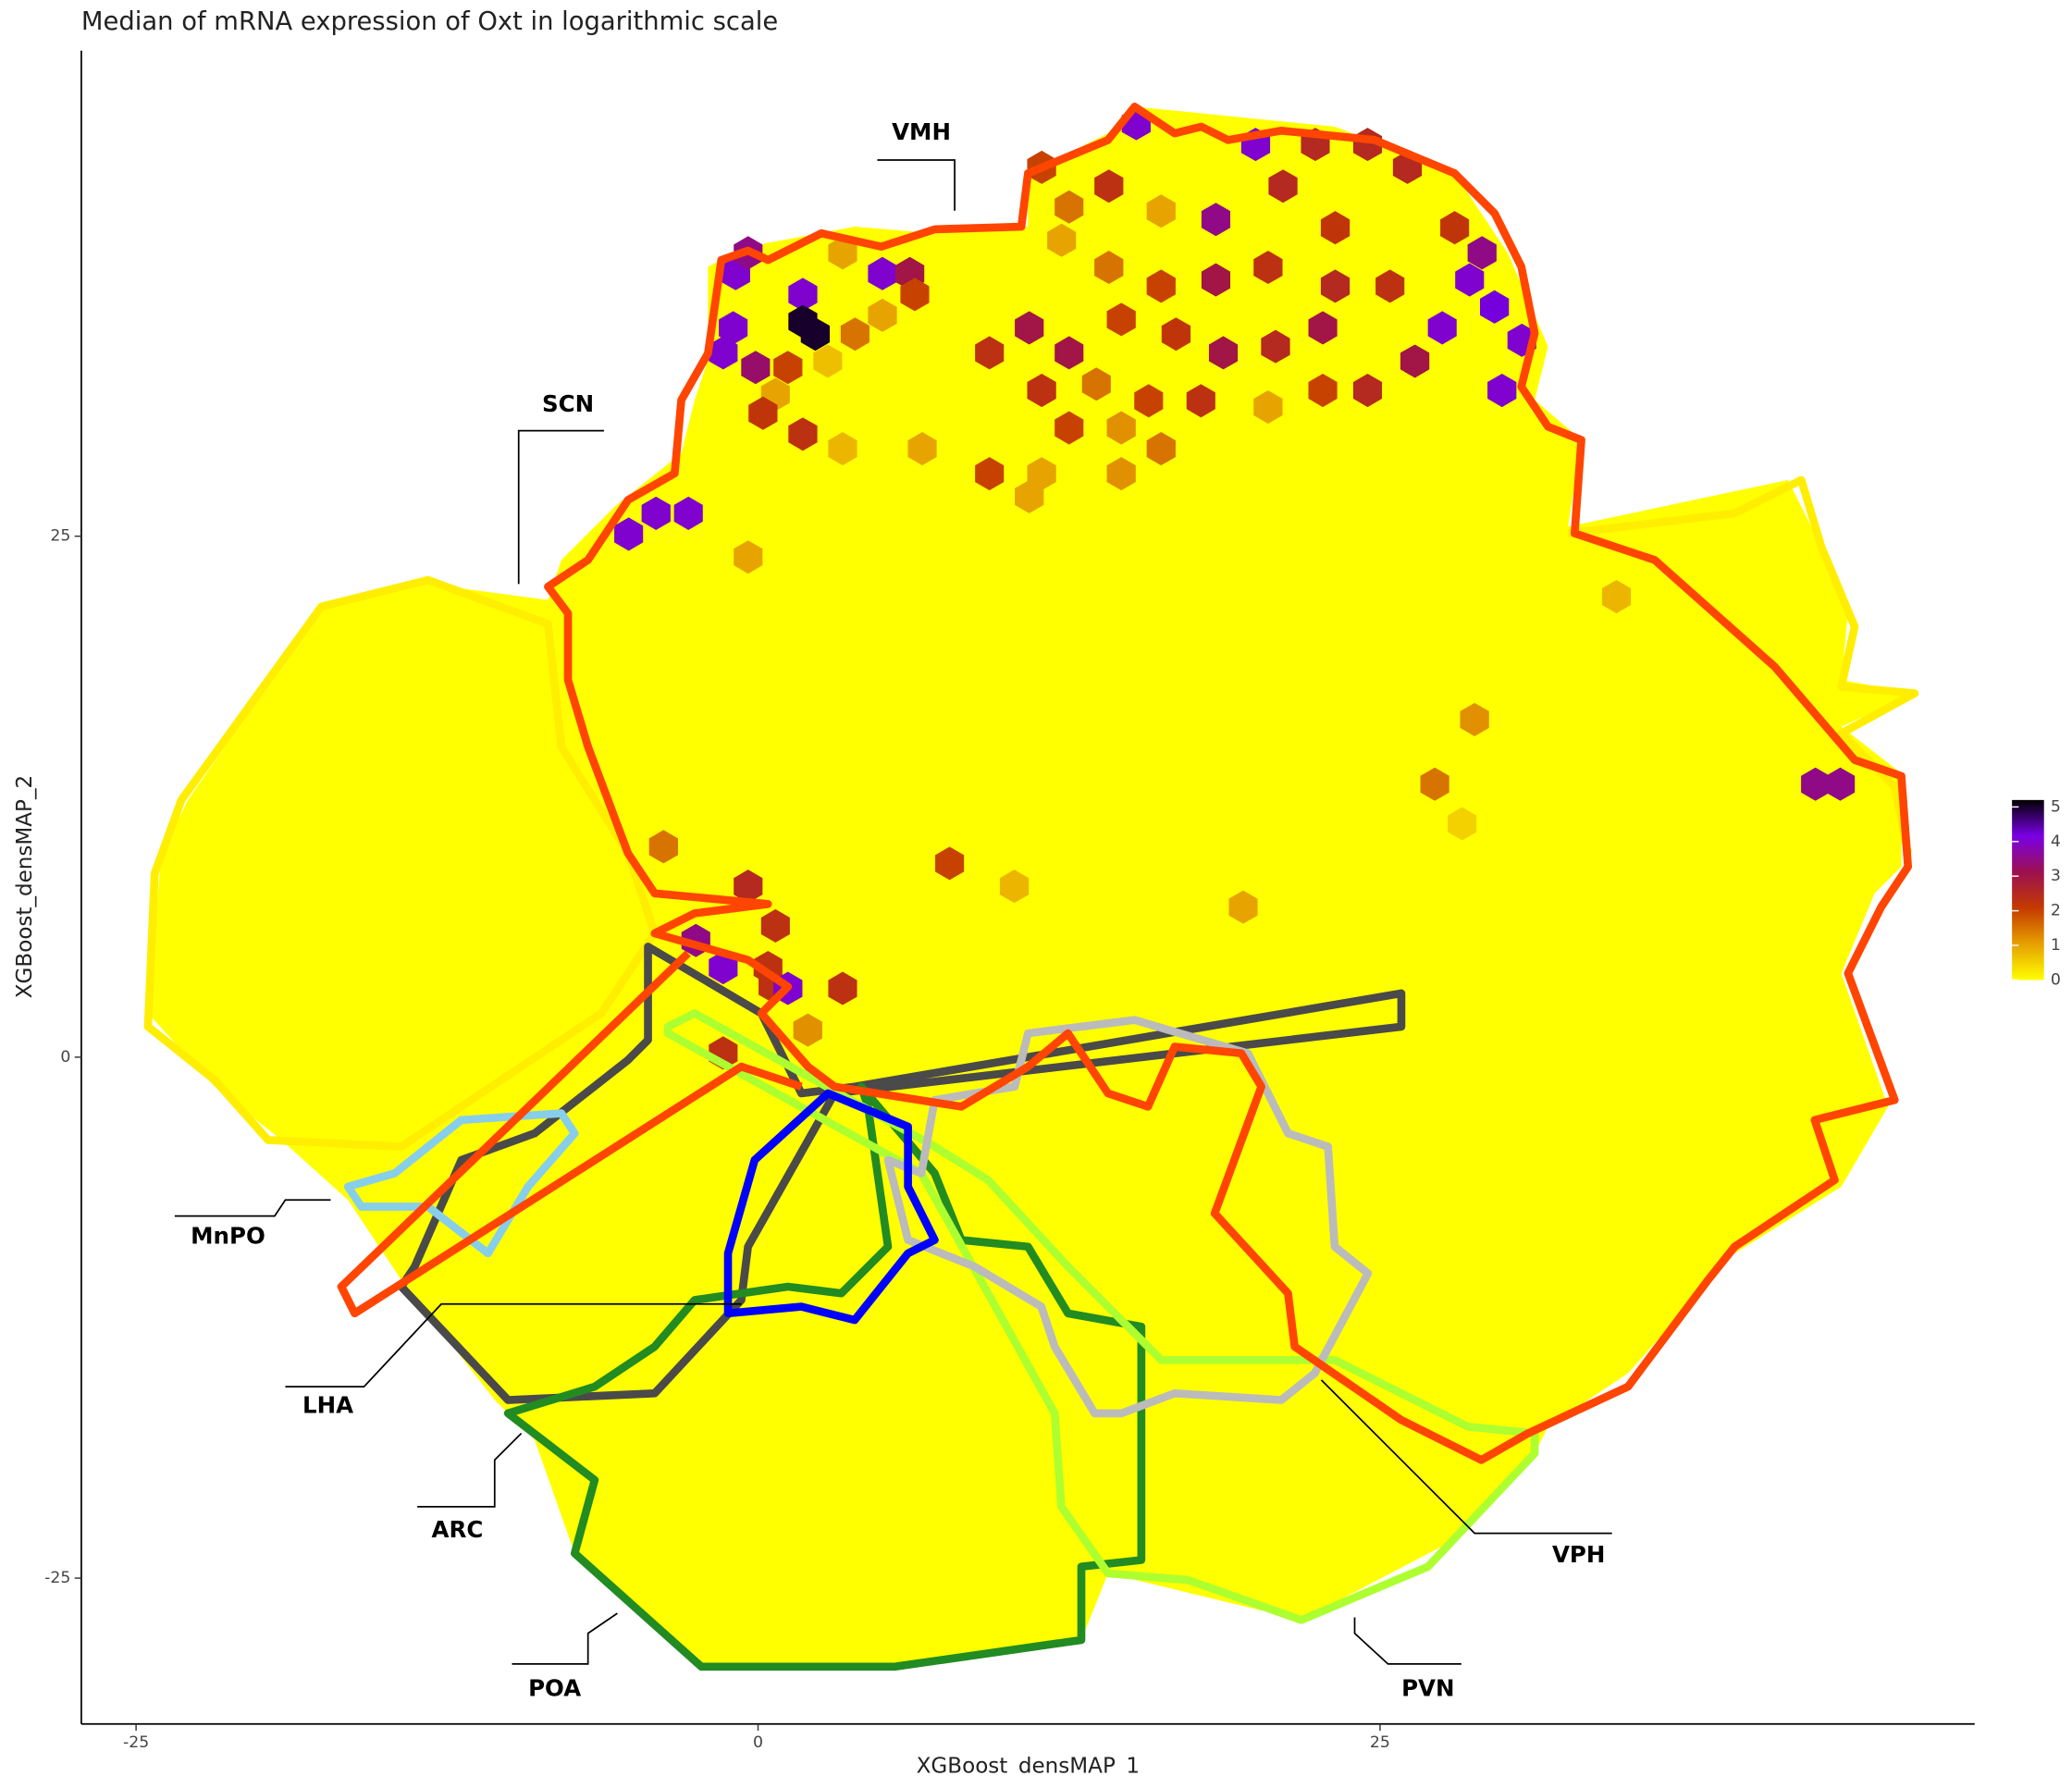 The width and height of the screenshot is (2072, 1776). What do you see at coordinates (568, 404) in the screenshot?
I see `region-label: SCN` at bounding box center [568, 404].